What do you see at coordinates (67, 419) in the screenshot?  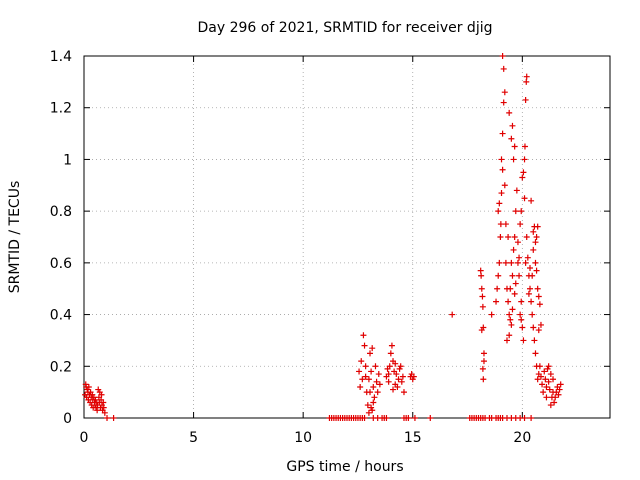 I see `y-tick-label: 0` at bounding box center [67, 419].